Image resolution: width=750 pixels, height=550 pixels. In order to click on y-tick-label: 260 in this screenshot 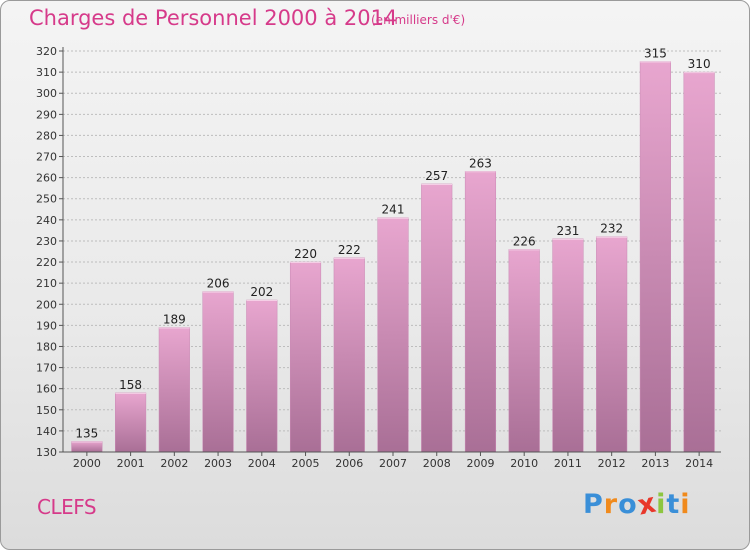, I will do `click(46, 178)`.